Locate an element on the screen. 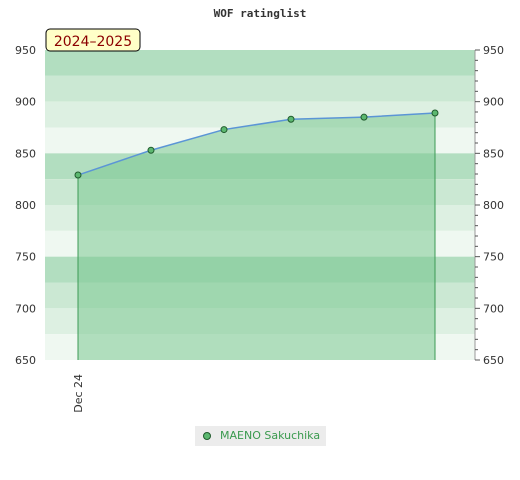 Image resolution: width=520 pixels, height=480 pixels. y-tick-label-right: 650 is located at coordinates (493, 360).